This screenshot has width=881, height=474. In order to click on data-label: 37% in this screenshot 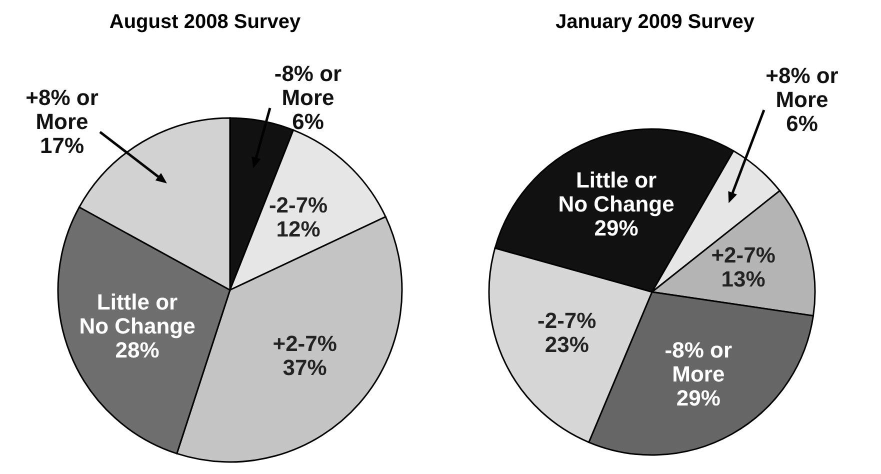, I will do `click(304, 367)`.